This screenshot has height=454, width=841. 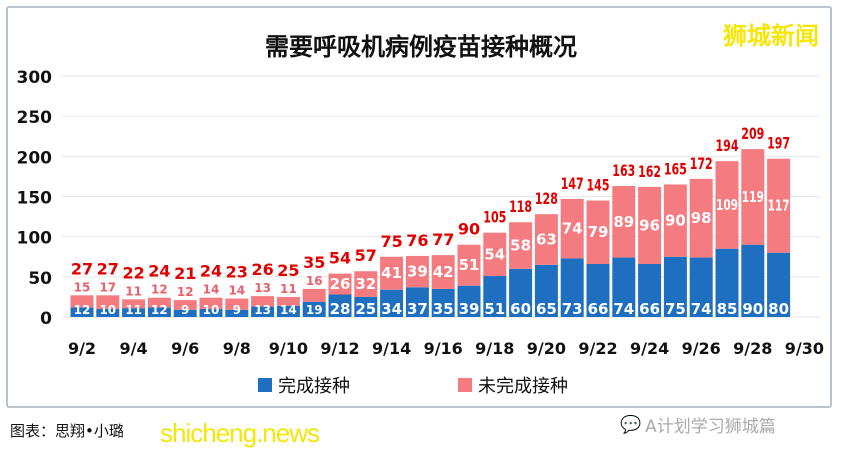 I want to click on value-label-completed: 19, so click(x=314, y=310).